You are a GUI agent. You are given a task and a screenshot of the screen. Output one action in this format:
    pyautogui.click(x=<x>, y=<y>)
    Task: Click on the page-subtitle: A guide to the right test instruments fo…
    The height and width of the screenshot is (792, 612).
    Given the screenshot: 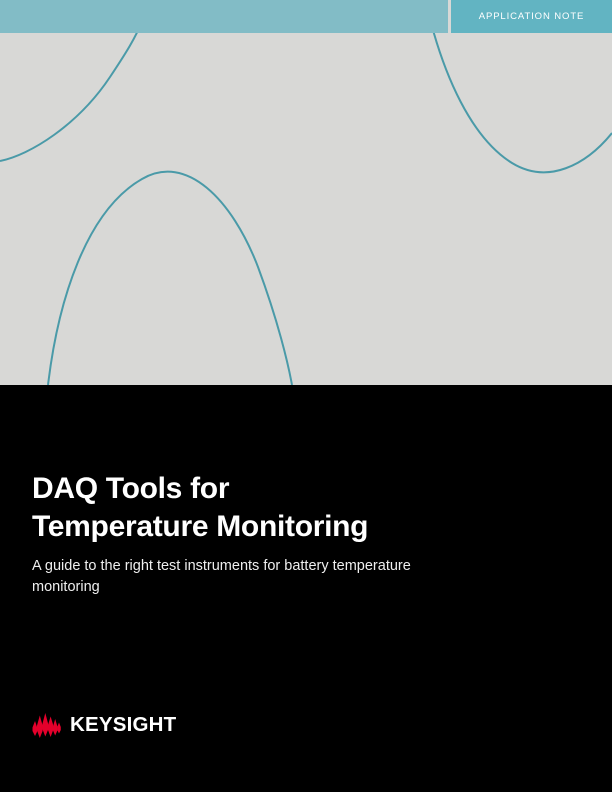 What is the action you would take?
    pyautogui.click(x=221, y=576)
    